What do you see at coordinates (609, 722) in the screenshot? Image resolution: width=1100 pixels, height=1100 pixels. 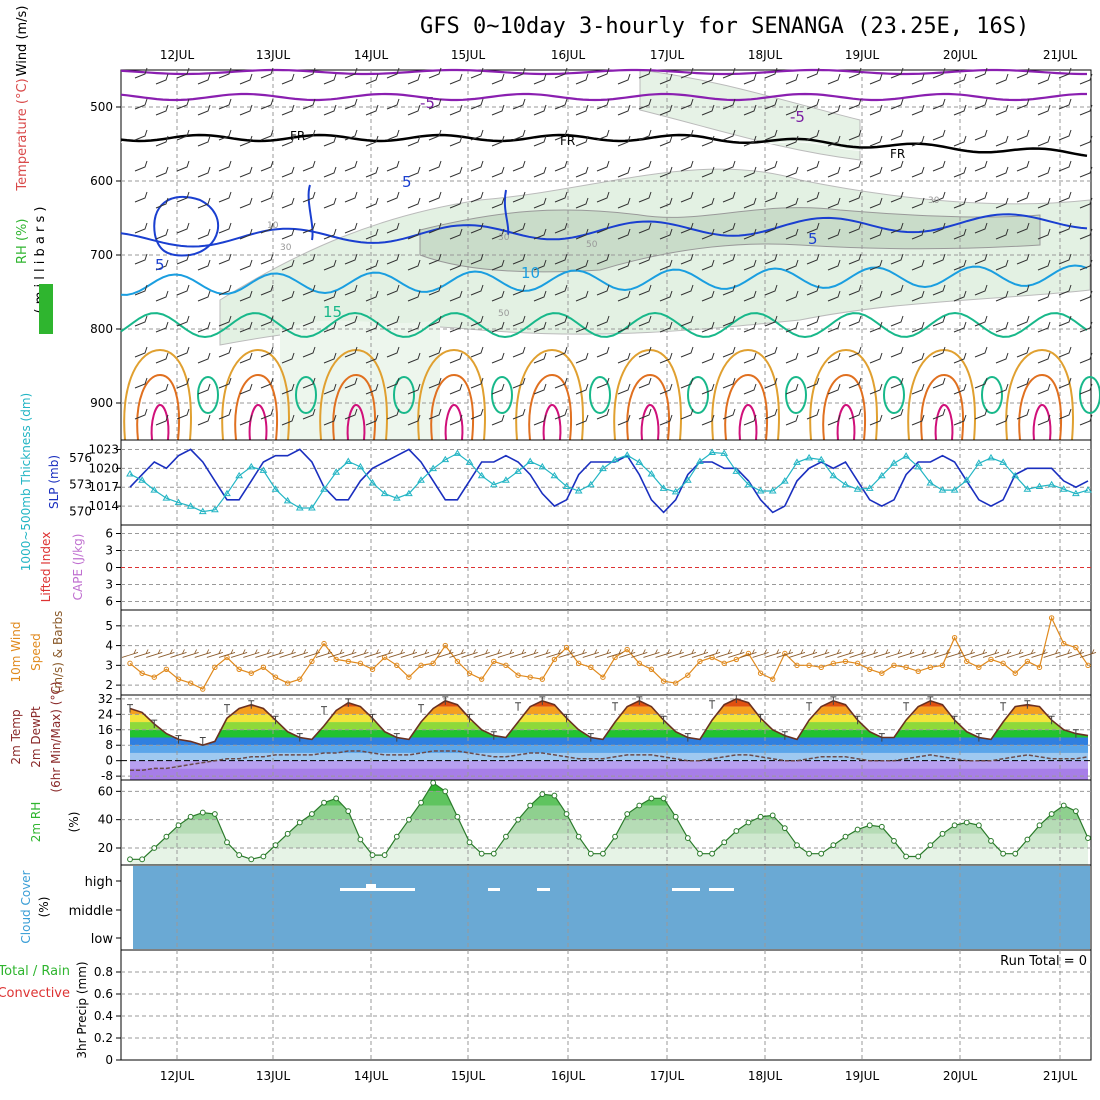 I see `temp-line` at bounding box center [609, 722].